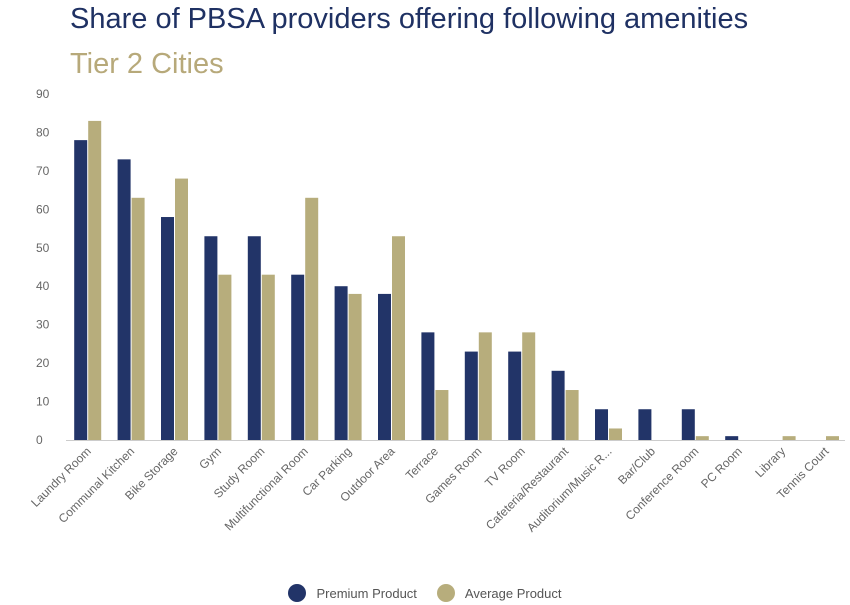  I want to click on legend-label-average: Average Product, so click(513, 593).